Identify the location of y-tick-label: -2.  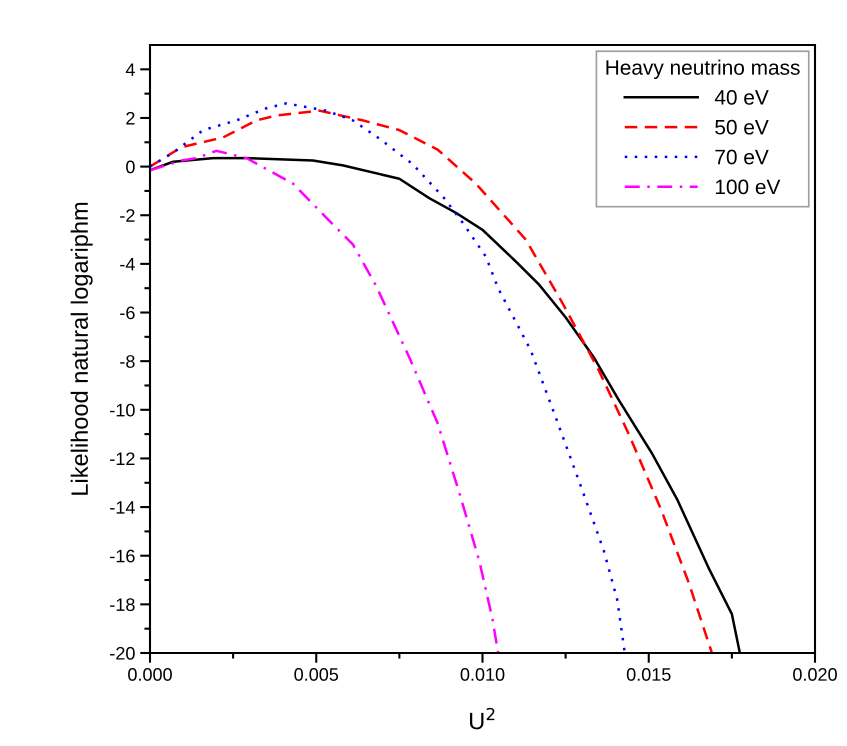
(127, 215).